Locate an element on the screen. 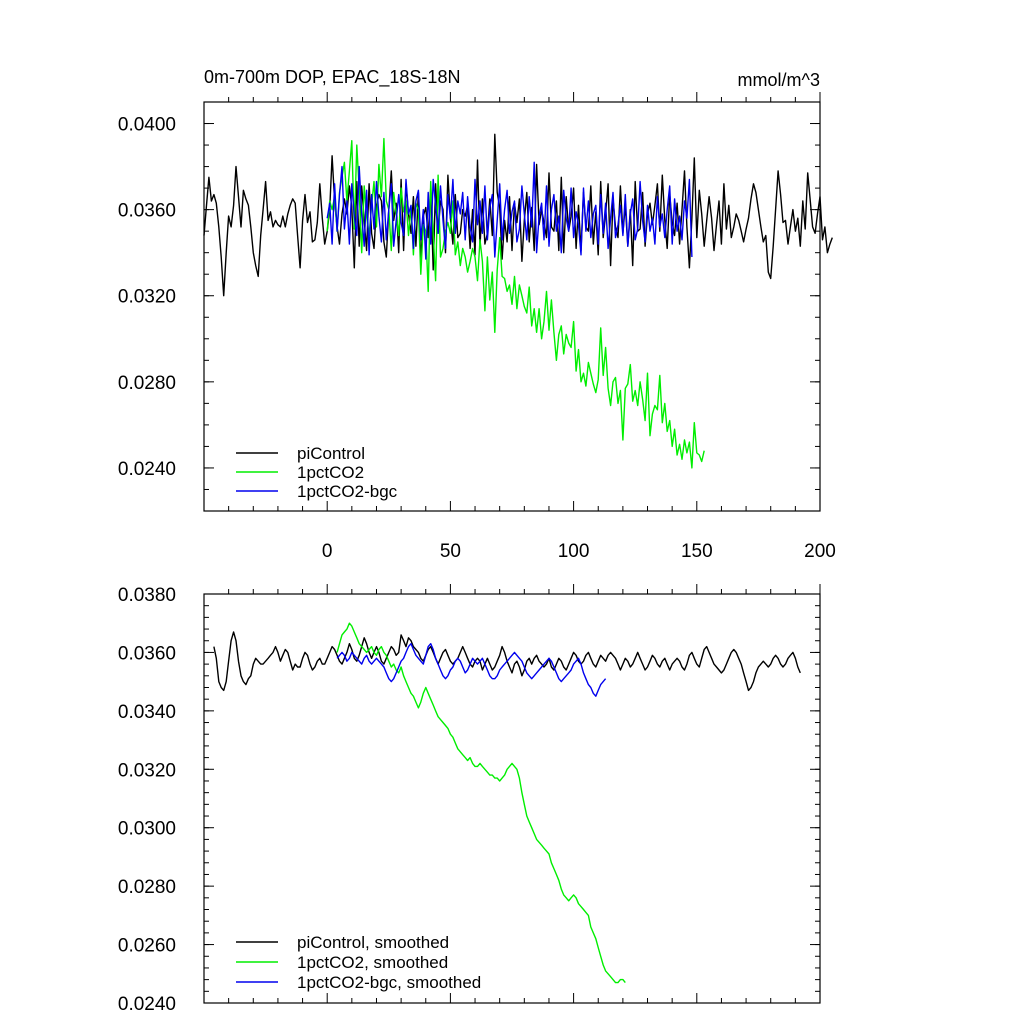  x-tick-label: 200 is located at coordinates (820, 551).